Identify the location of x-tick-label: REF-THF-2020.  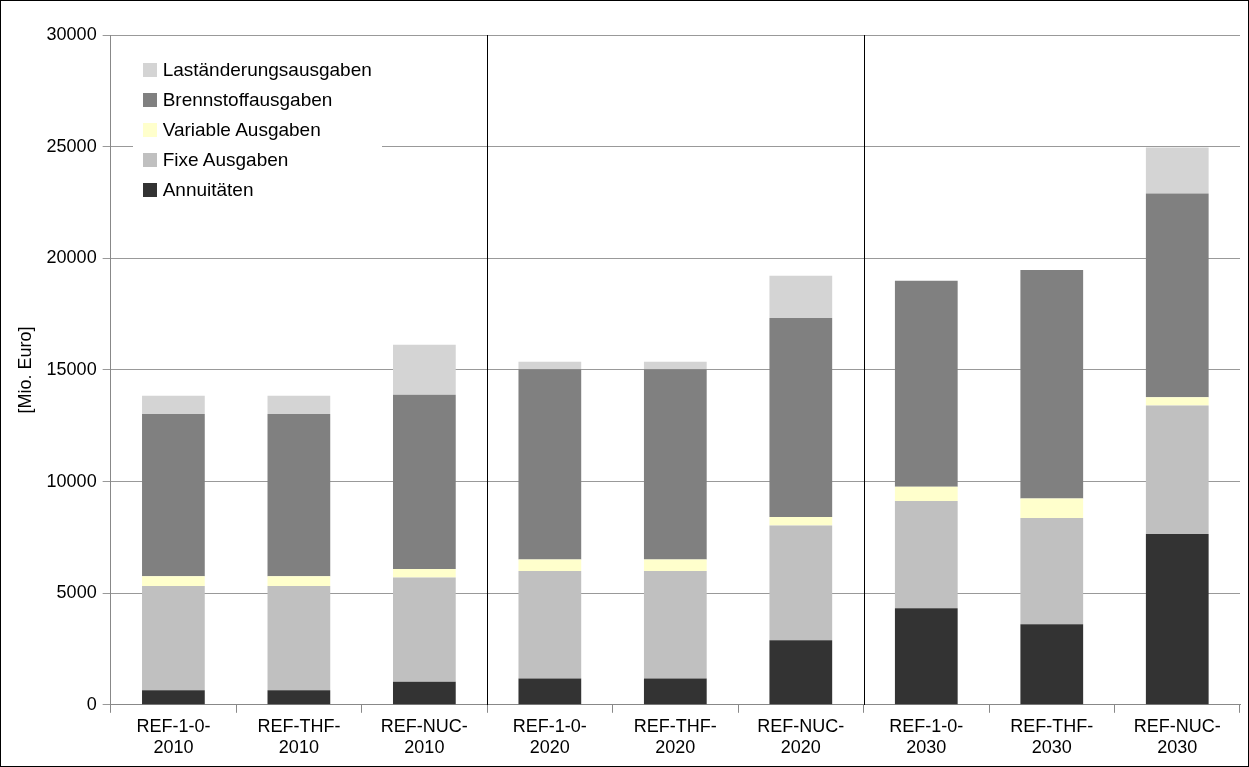
(675, 736).